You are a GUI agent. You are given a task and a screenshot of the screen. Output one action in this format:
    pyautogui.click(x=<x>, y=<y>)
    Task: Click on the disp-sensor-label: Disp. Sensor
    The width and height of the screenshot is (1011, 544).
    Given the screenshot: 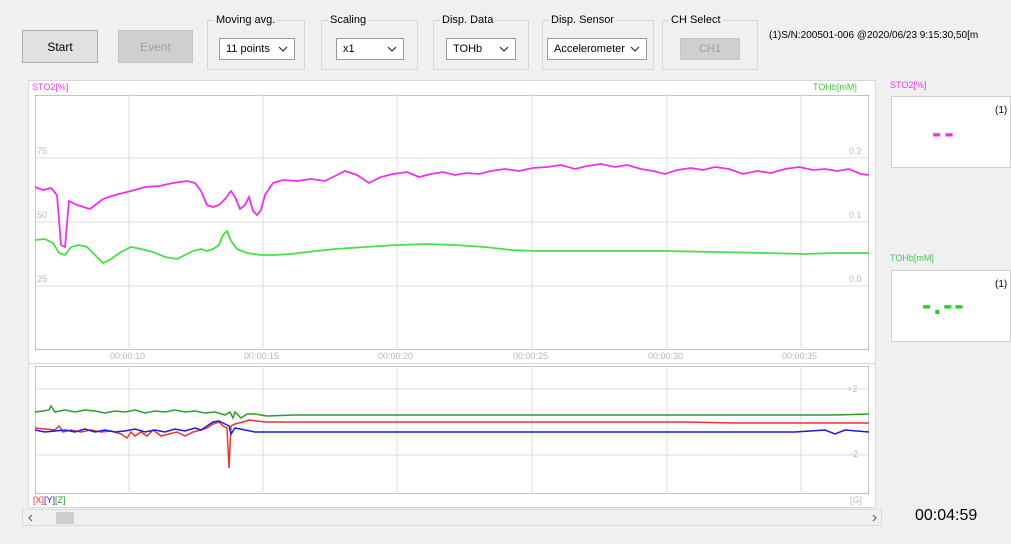 What is the action you would take?
    pyautogui.click(x=582, y=20)
    